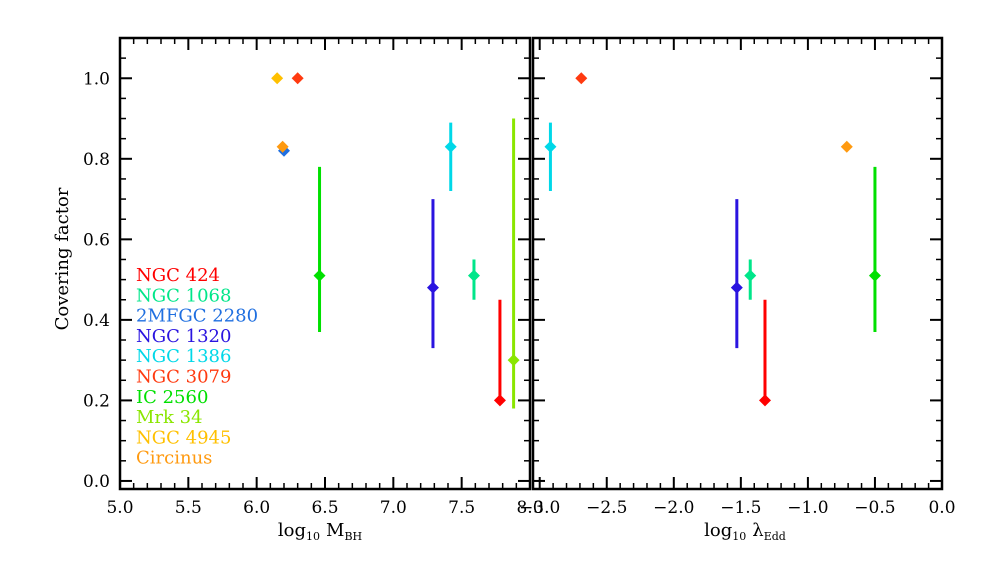  I want to click on x-tick-label-0-3: 6.5, so click(324, 508).